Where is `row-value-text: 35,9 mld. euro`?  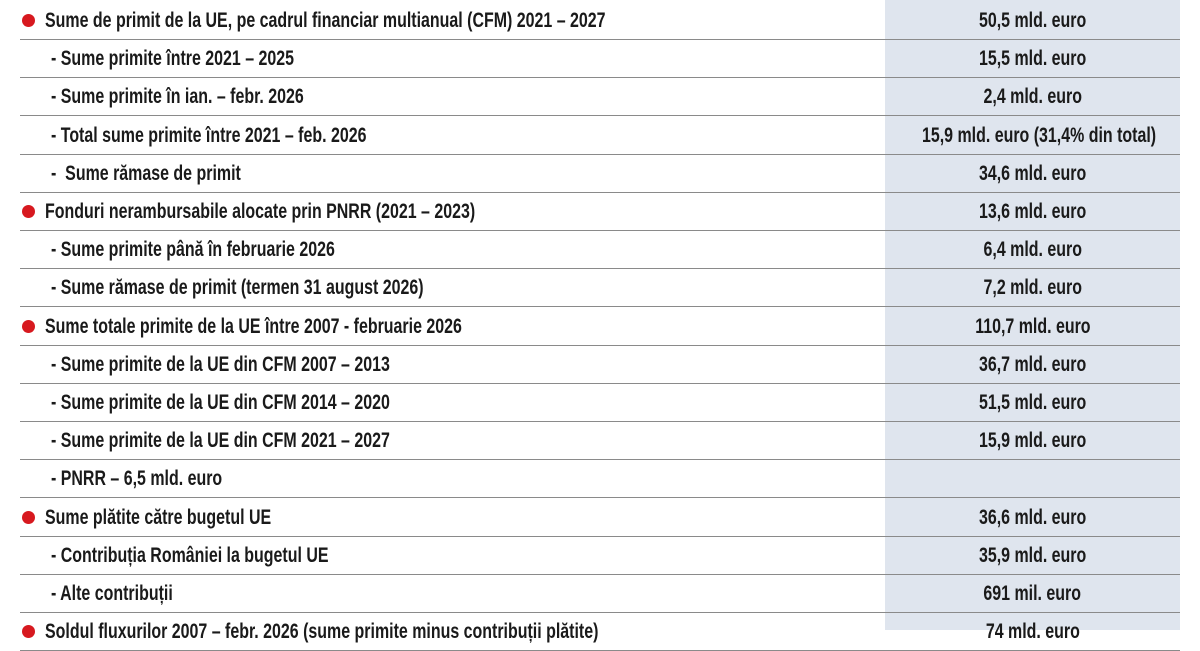 row-value-text: 35,9 mld. euro is located at coordinates (1032, 555).